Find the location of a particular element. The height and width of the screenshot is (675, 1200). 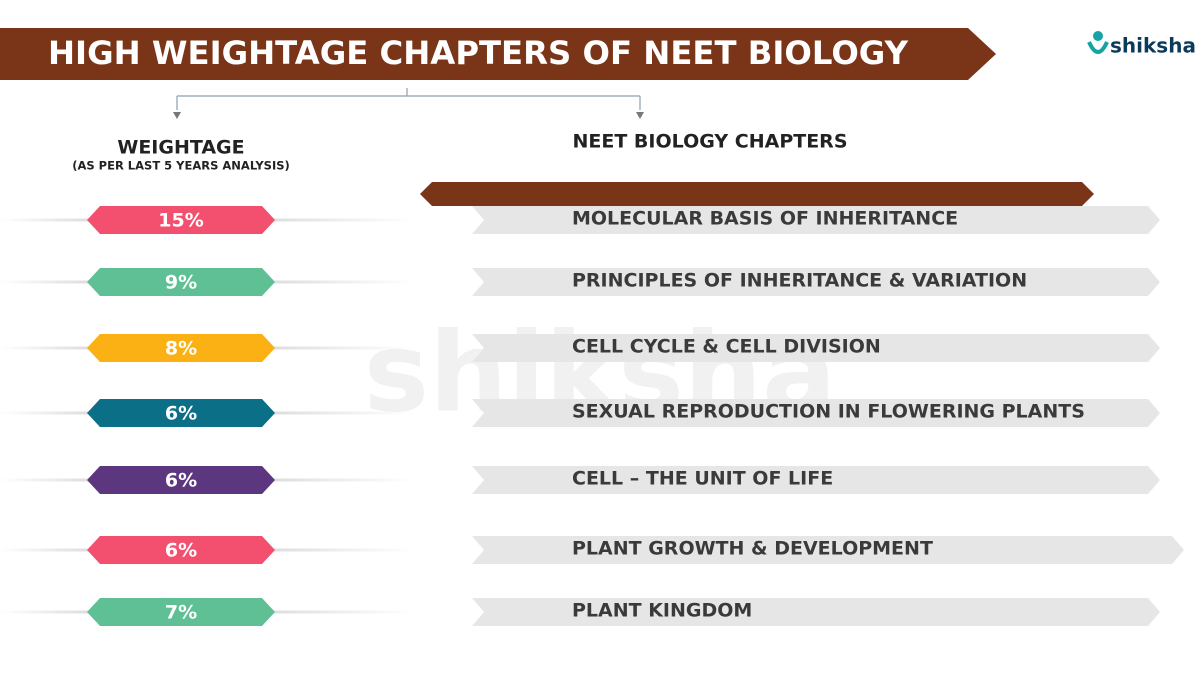

weightage: 7% is located at coordinates (181, 613).